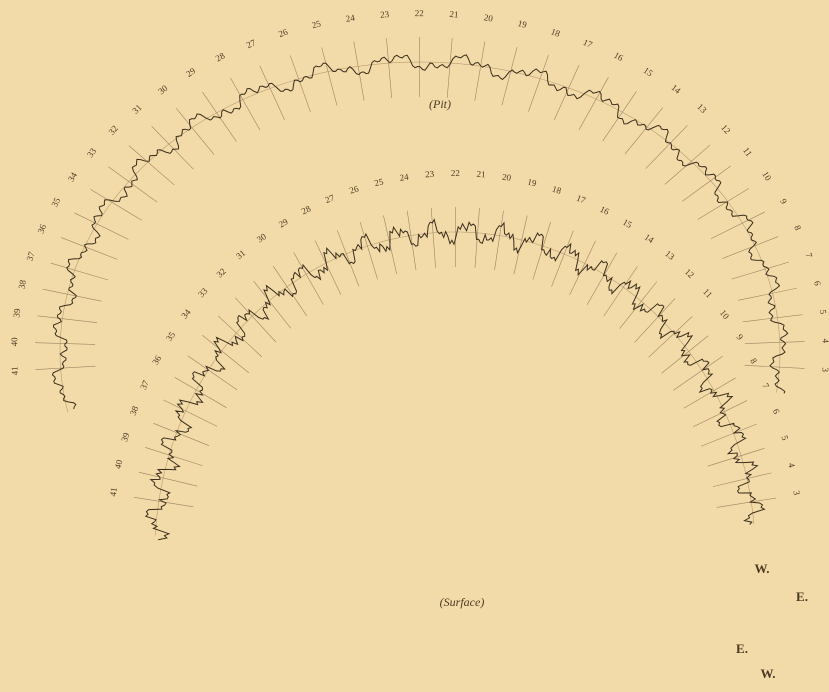 The height and width of the screenshot is (692, 829). What do you see at coordinates (817, 283) in the screenshot?
I see `hour-number: 6` at bounding box center [817, 283].